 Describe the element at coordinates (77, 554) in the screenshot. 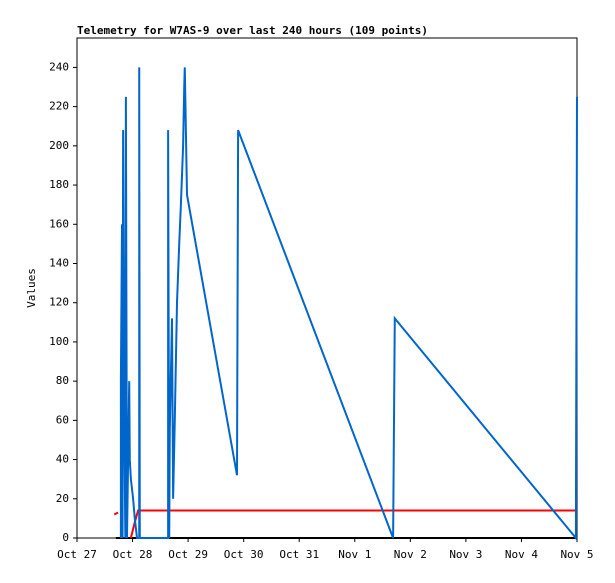

I see `x-tick-label: Oct 27` at that location.